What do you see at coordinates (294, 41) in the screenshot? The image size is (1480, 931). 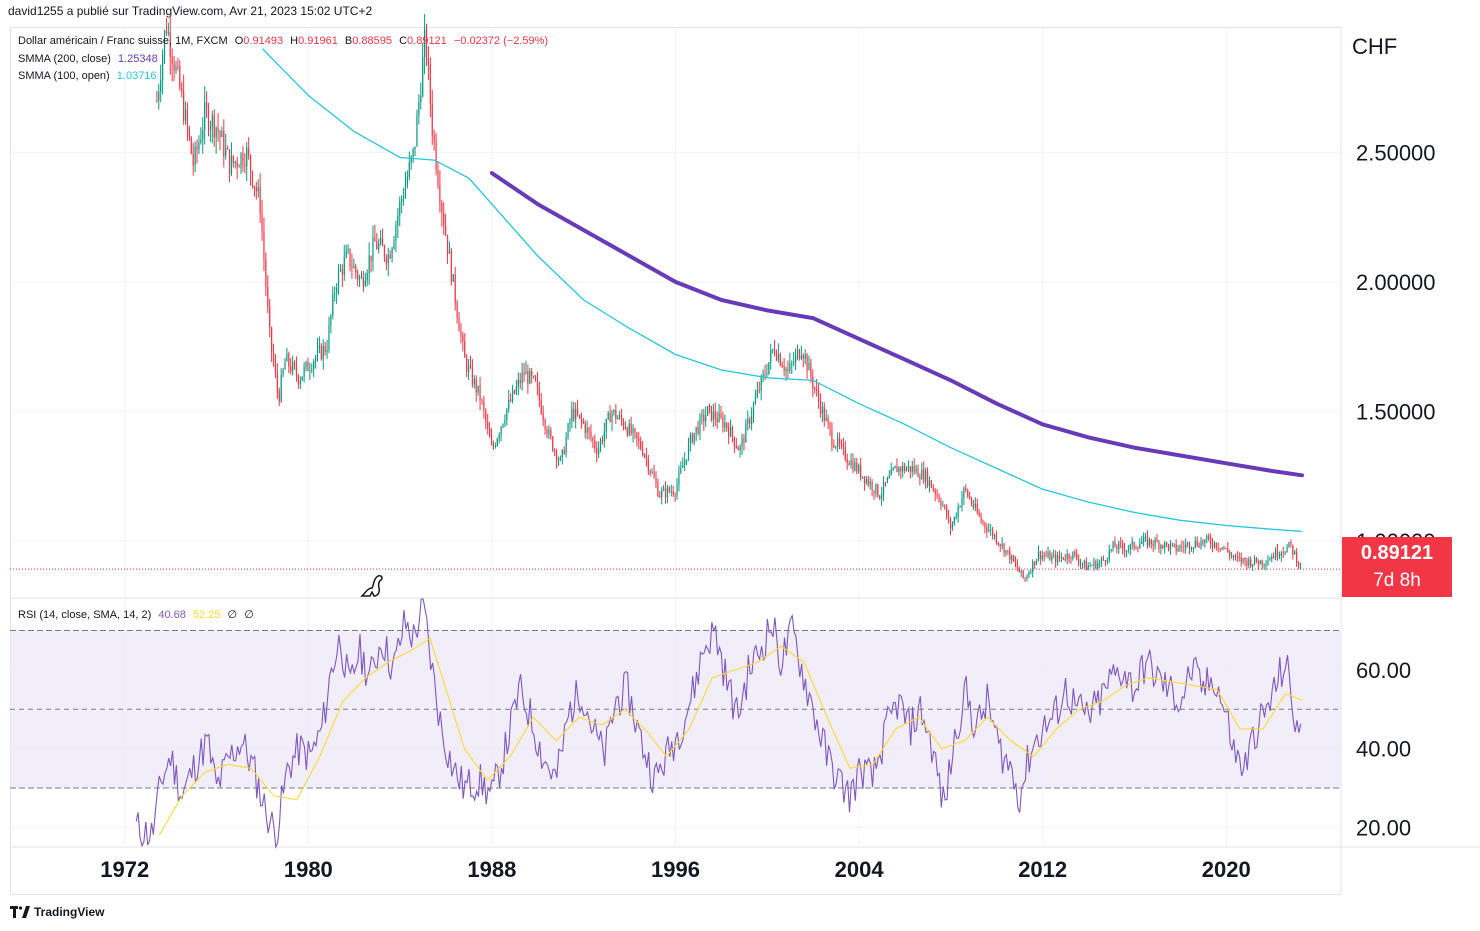 I see `high-label: H` at bounding box center [294, 41].